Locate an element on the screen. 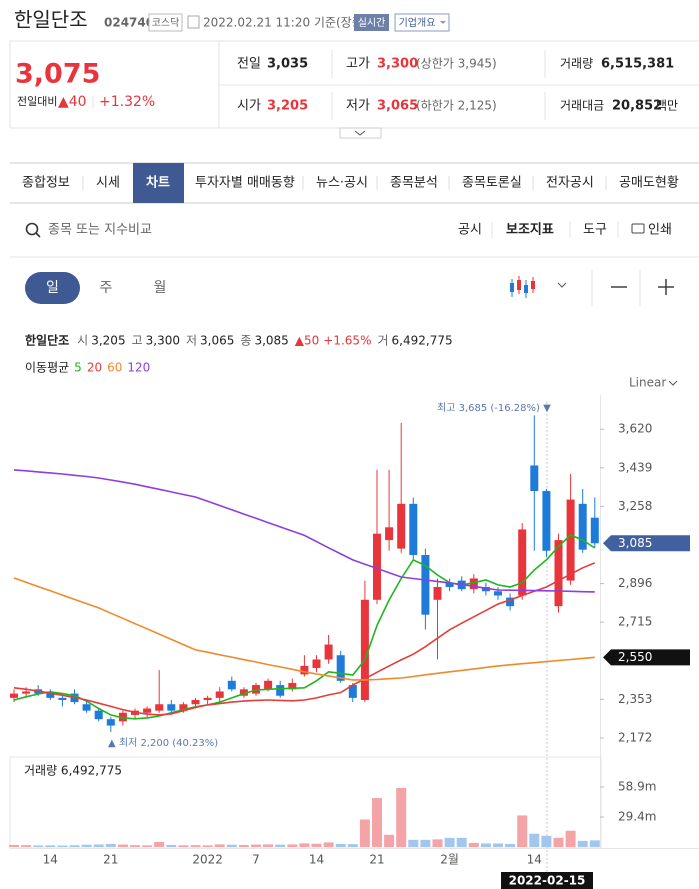 The width and height of the screenshot is (699, 889). x-tick-label: 7 is located at coordinates (256, 860).